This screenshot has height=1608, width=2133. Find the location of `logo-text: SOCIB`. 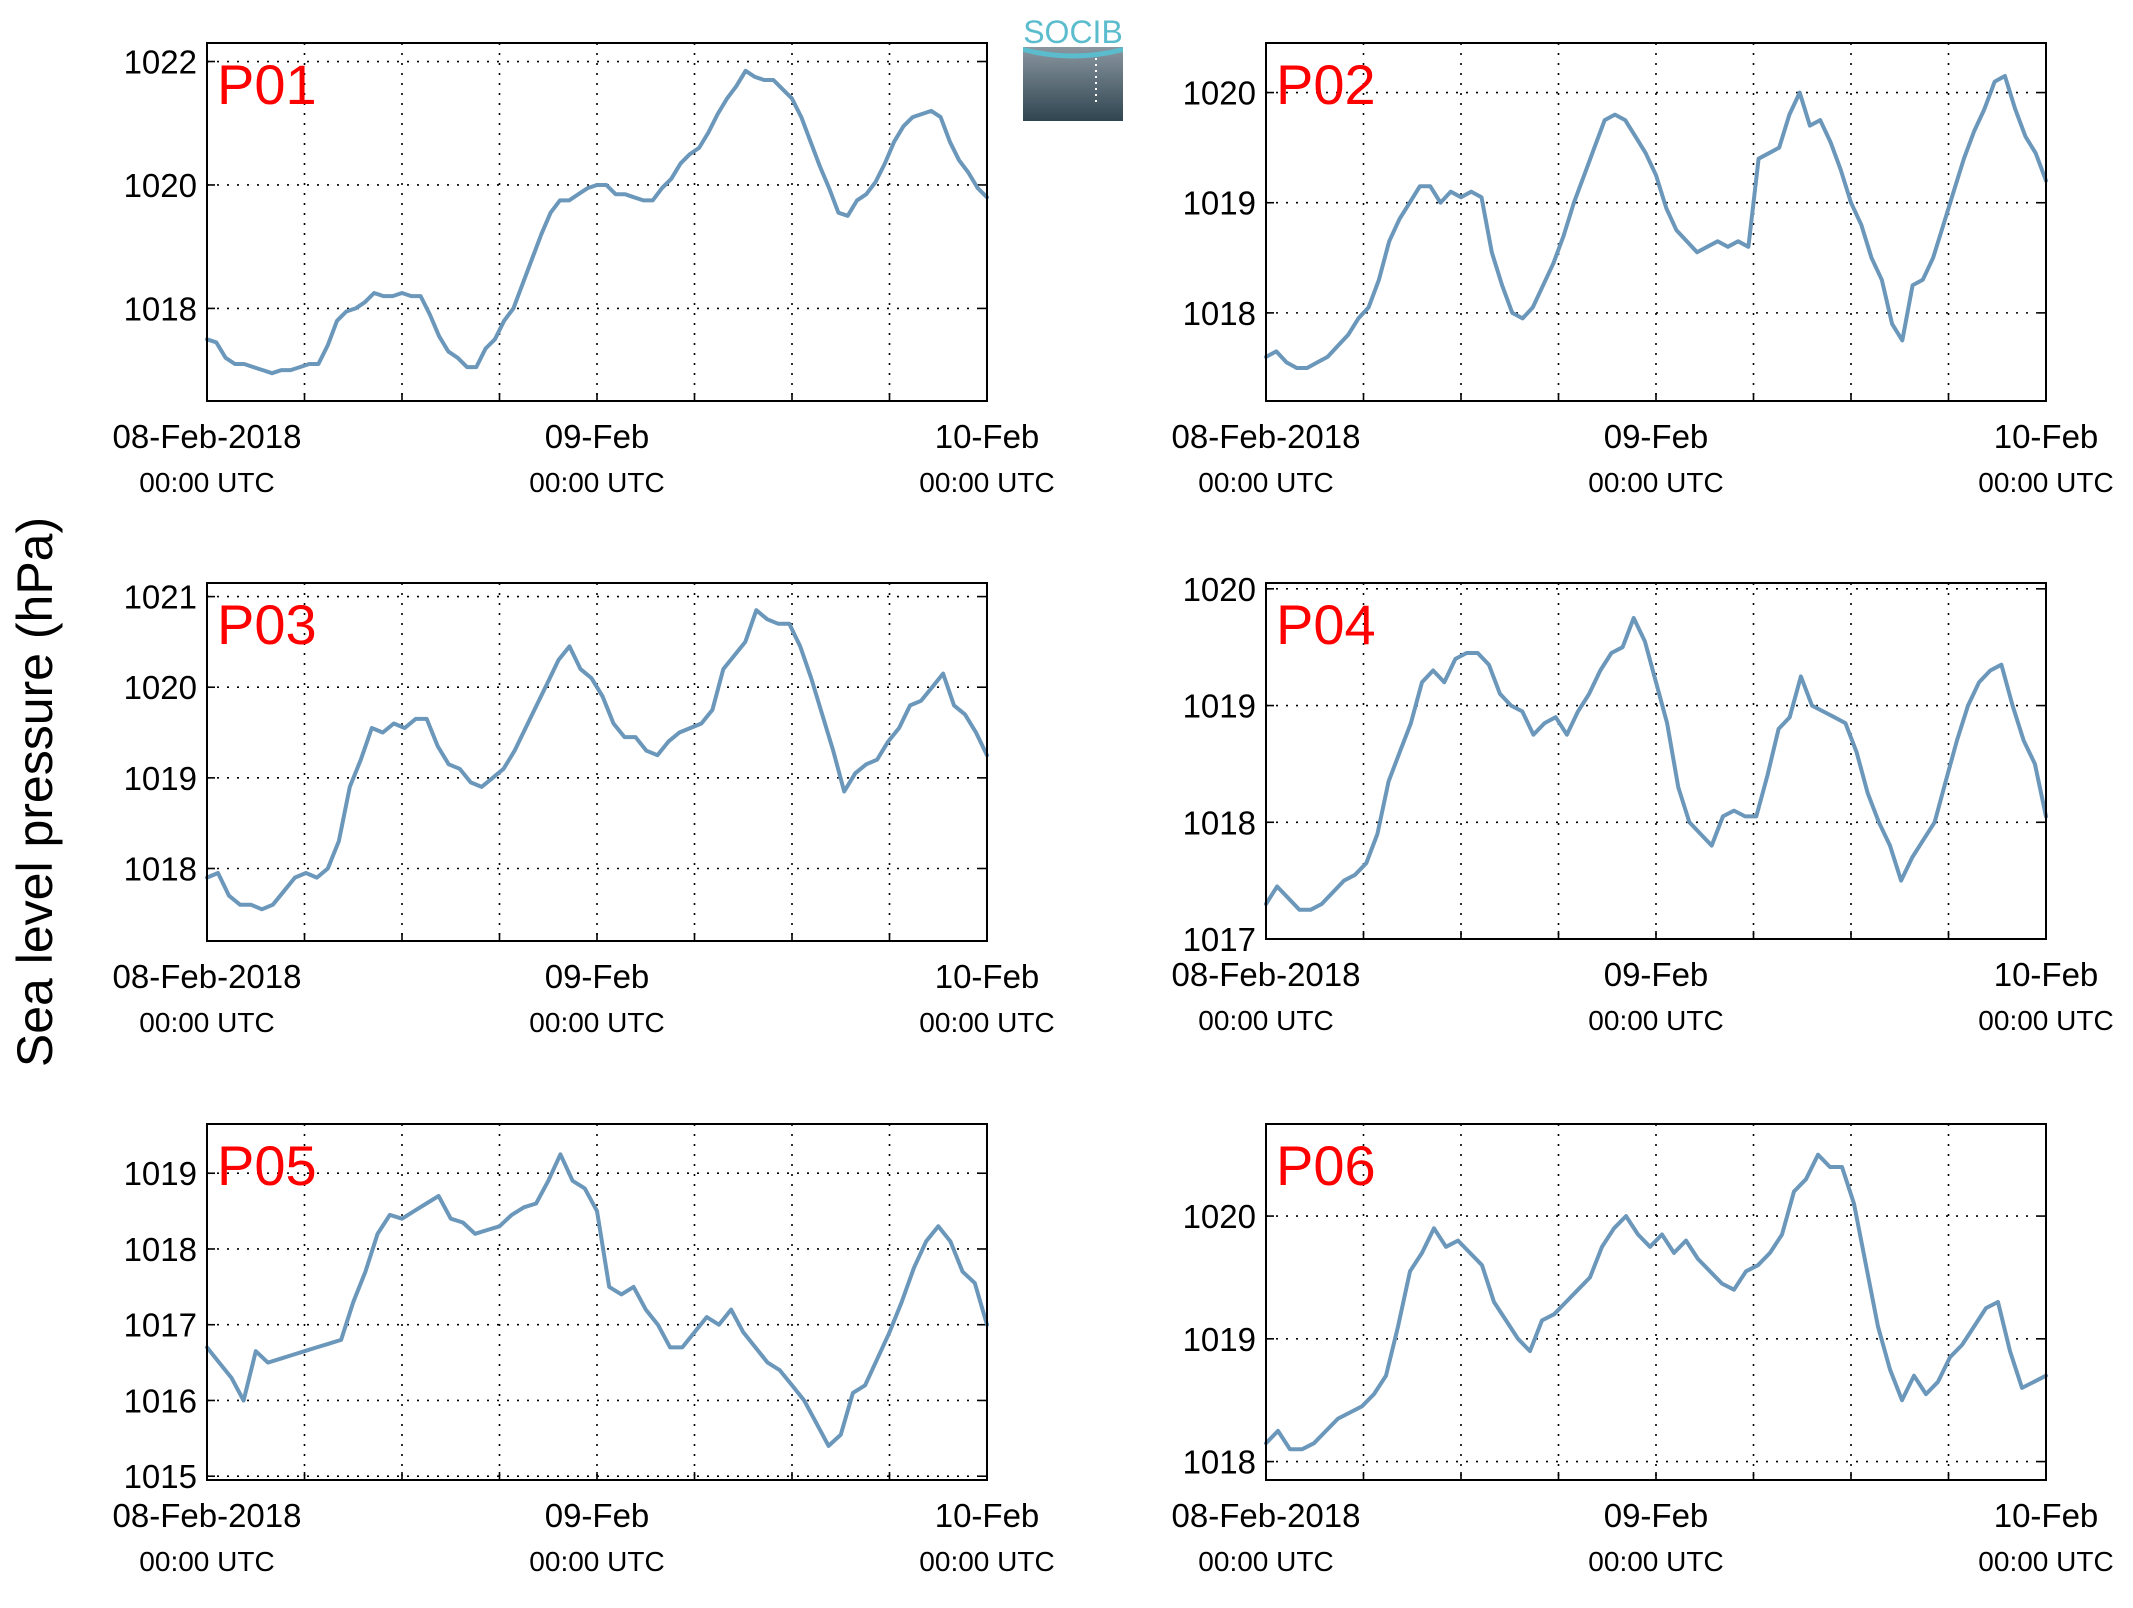

logo-text: SOCIB is located at coordinates (1073, 32).